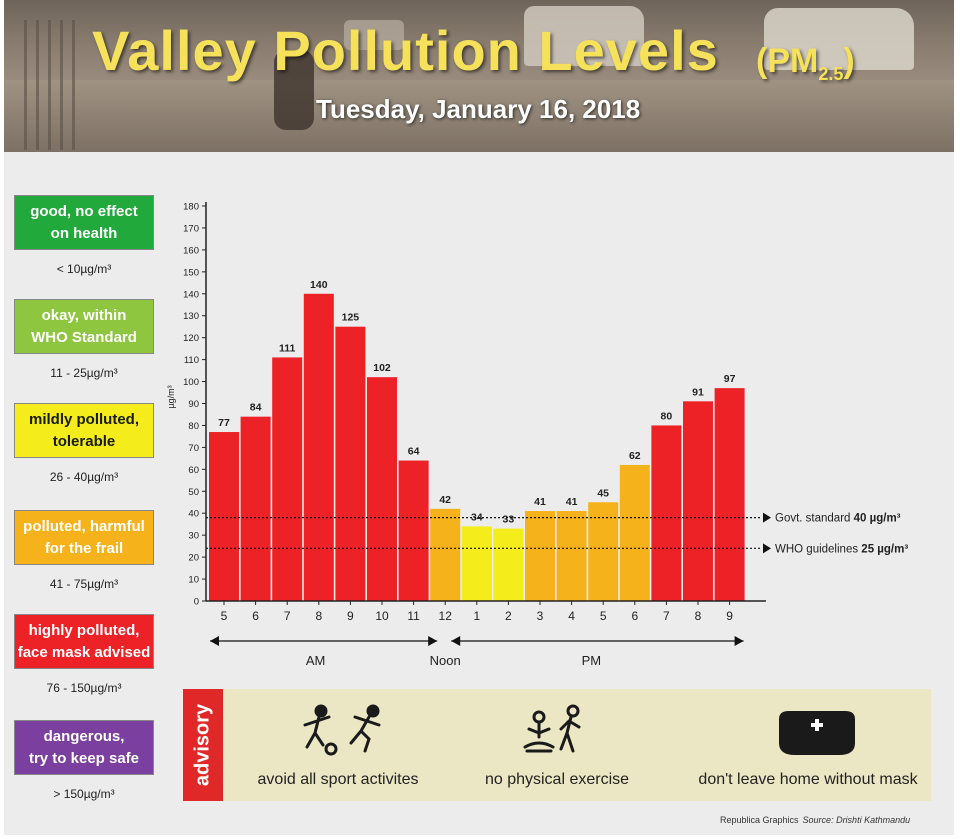 This screenshot has width=960, height=839. I want to click on bar-value-label: 33, so click(509, 520).